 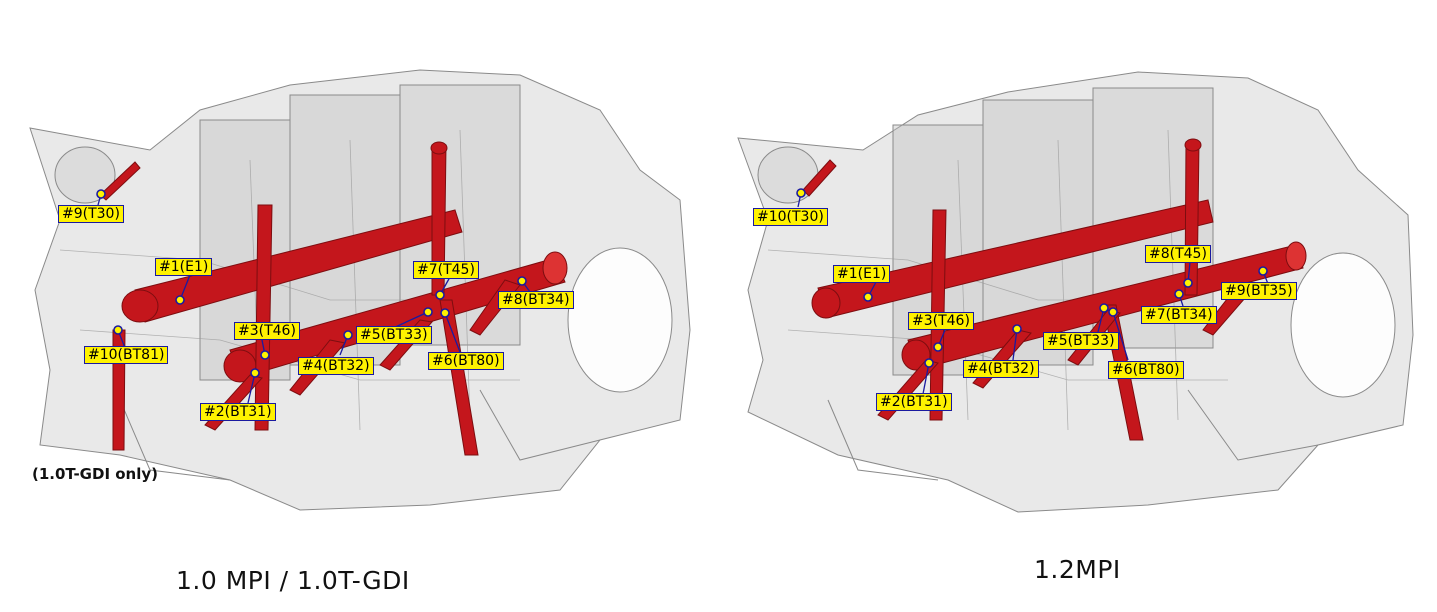 I want to click on callout-label: #10(T30), so click(x=790, y=217).